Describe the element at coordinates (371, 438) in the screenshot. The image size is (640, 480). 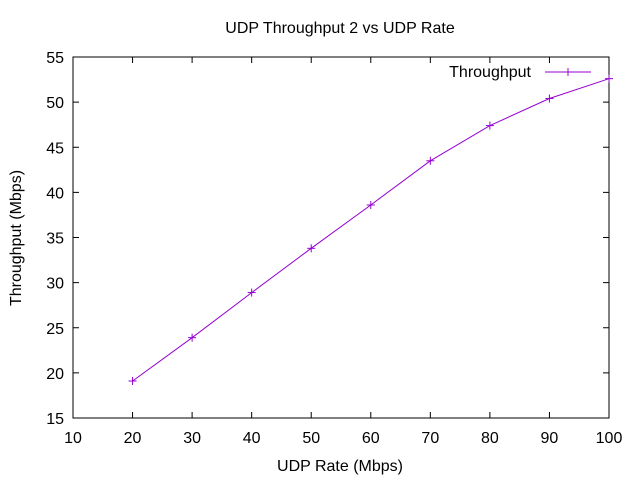
I see `x-tick-label: 60` at that location.